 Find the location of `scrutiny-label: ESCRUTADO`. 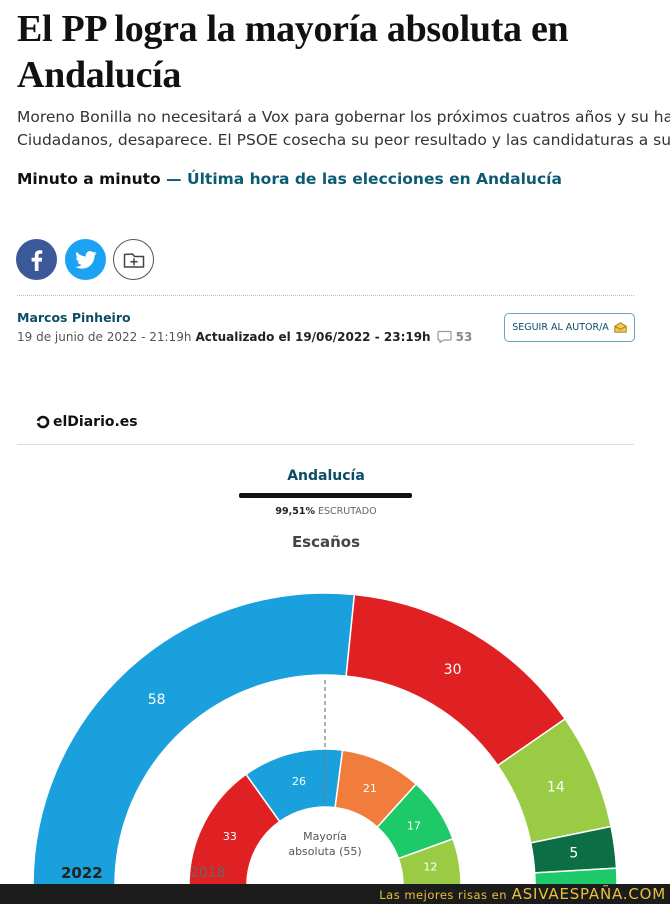

scrutiny-label: ESCRUTADO is located at coordinates (347, 511).